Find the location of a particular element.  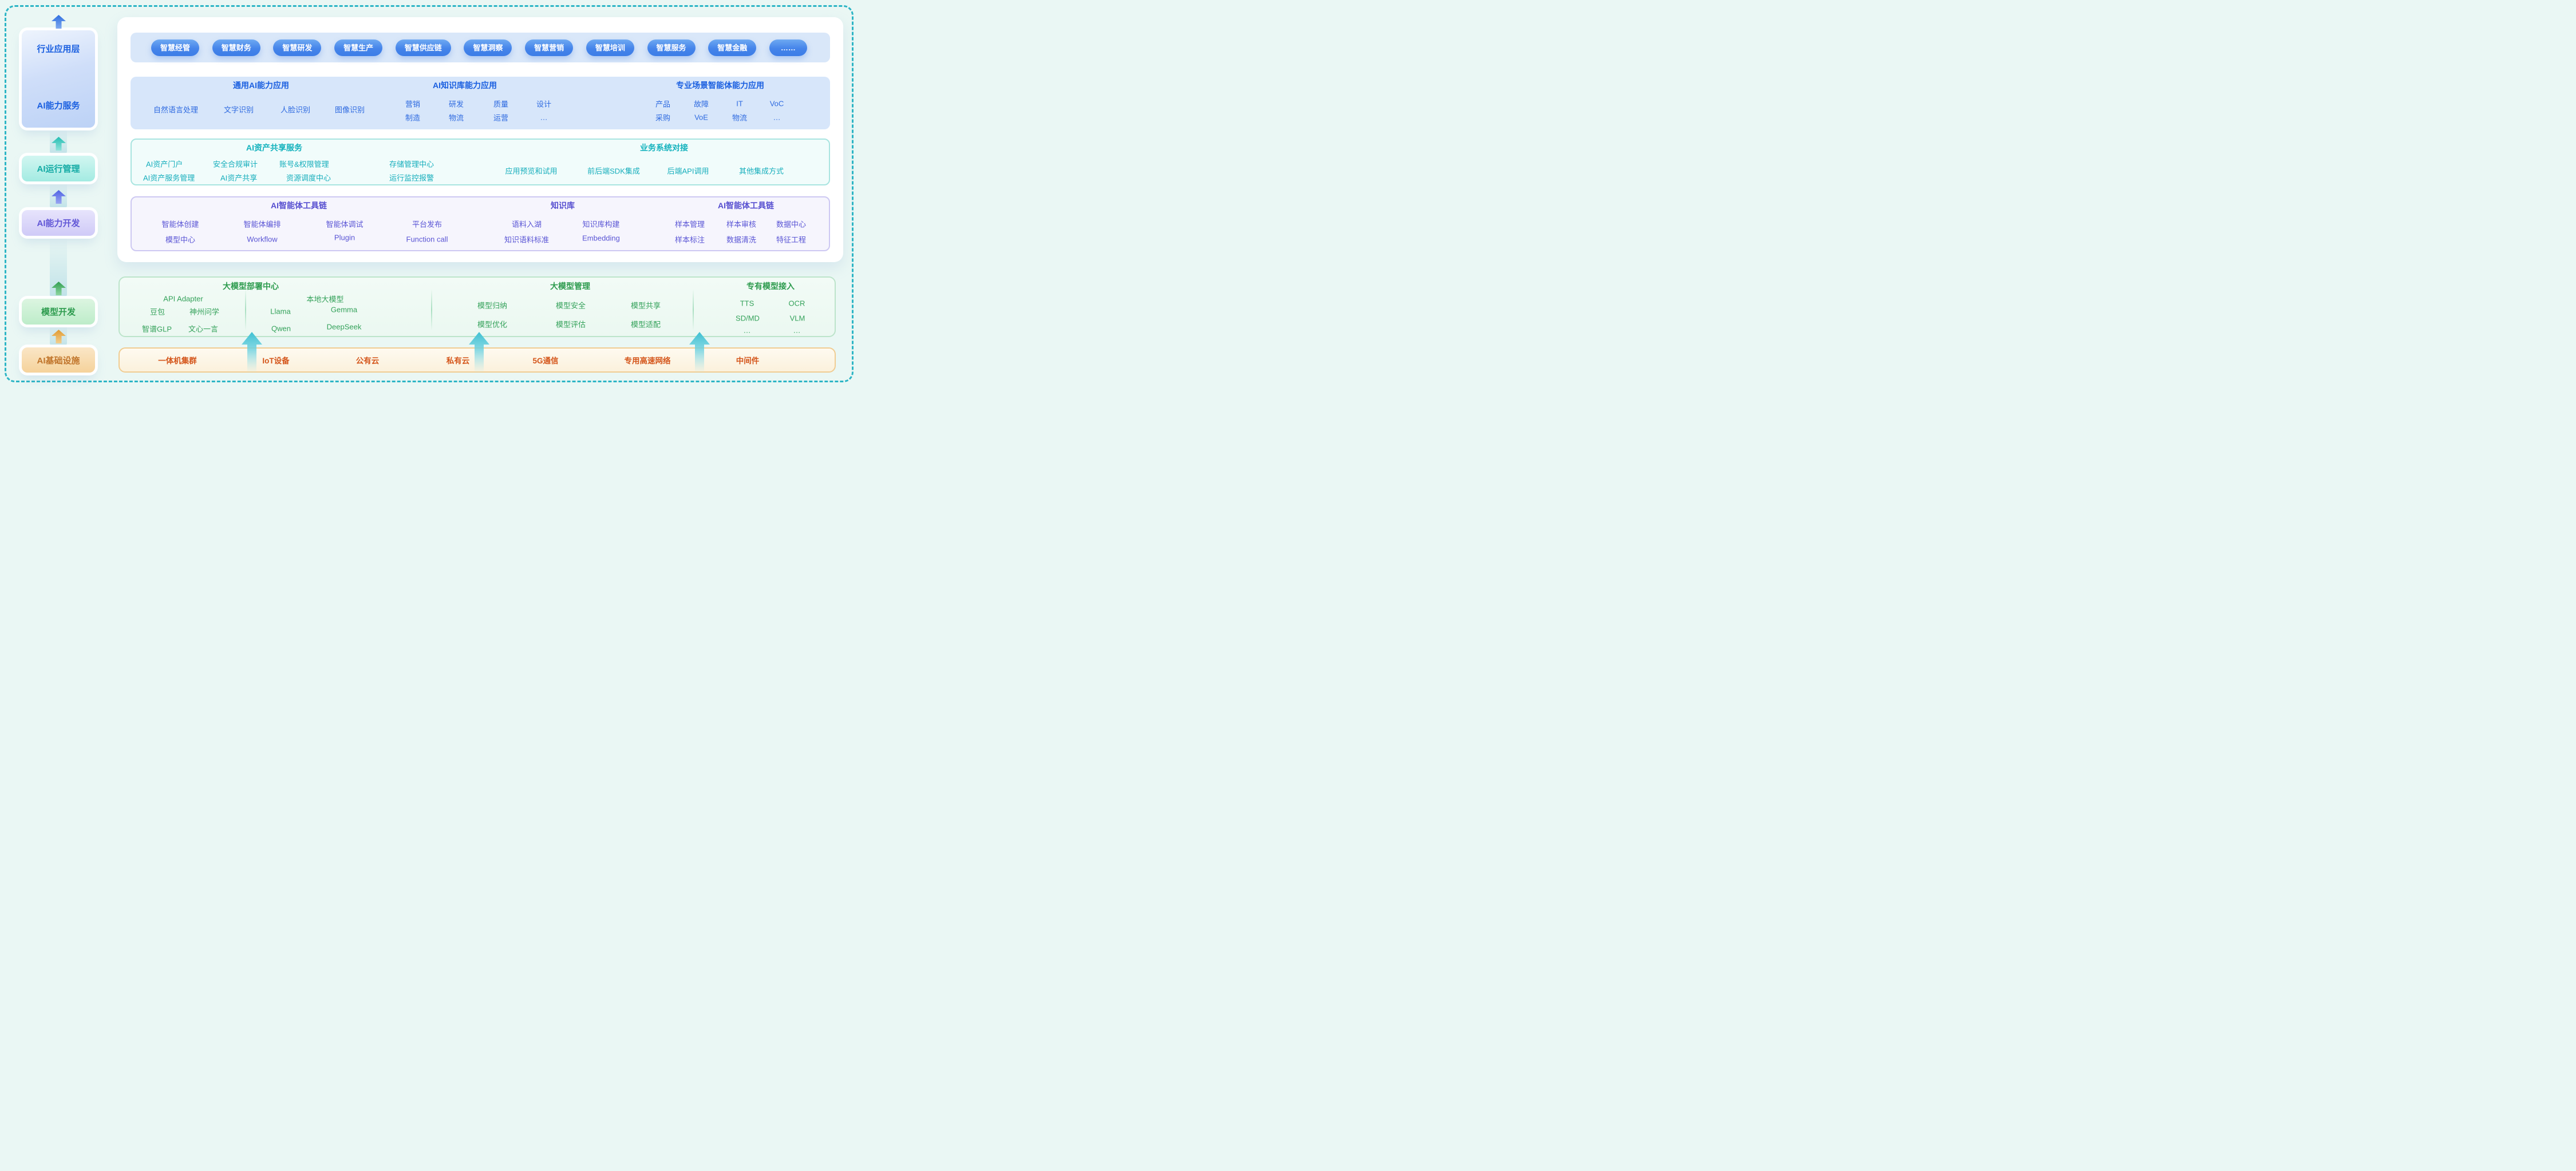

sidebar-label: AI运行管理 is located at coordinates (58, 169).